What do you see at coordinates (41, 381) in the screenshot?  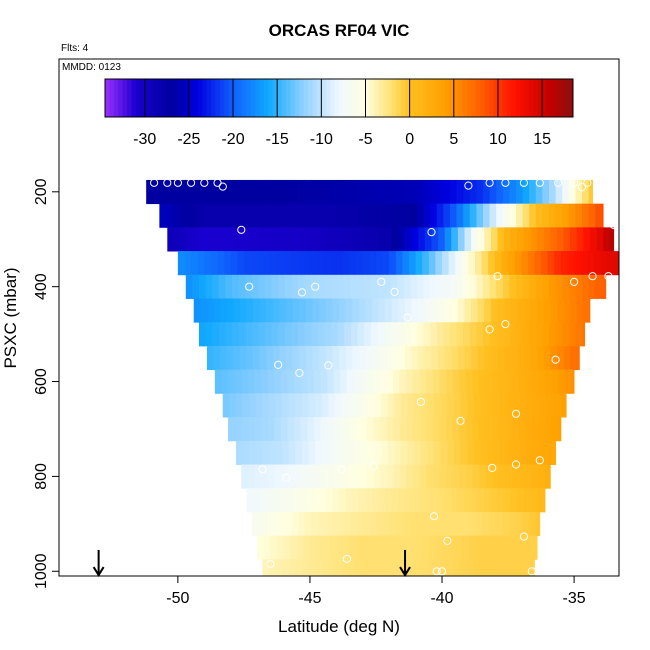 I see `y-tick-label: 600` at bounding box center [41, 381].